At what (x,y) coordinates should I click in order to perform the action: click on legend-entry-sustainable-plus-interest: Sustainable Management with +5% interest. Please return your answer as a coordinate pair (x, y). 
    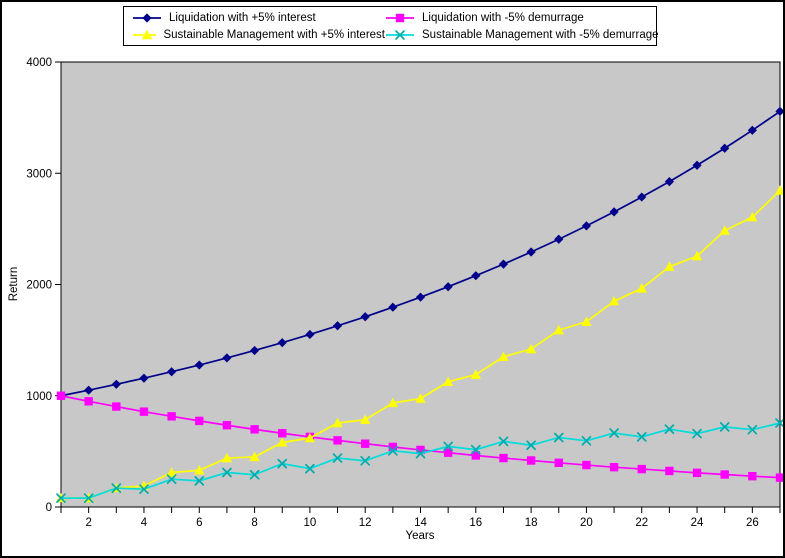
    Looking at the image, I should click on (258, 35).